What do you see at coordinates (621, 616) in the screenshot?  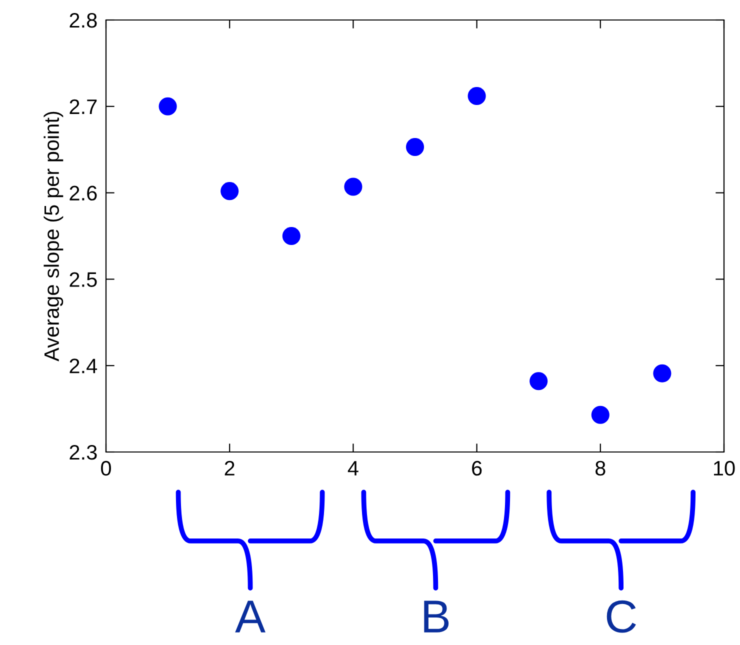 I see `text: C` at bounding box center [621, 616].